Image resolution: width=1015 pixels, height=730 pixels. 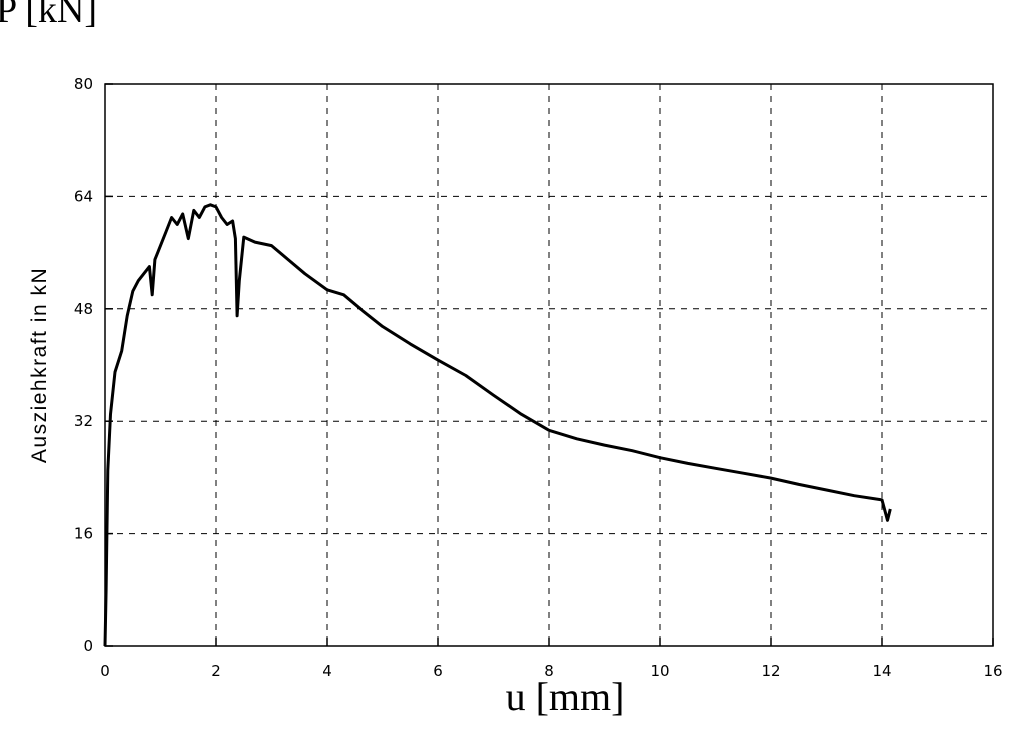 What do you see at coordinates (565, 696) in the screenshot?
I see `x-axis-label: u [mm]` at bounding box center [565, 696].